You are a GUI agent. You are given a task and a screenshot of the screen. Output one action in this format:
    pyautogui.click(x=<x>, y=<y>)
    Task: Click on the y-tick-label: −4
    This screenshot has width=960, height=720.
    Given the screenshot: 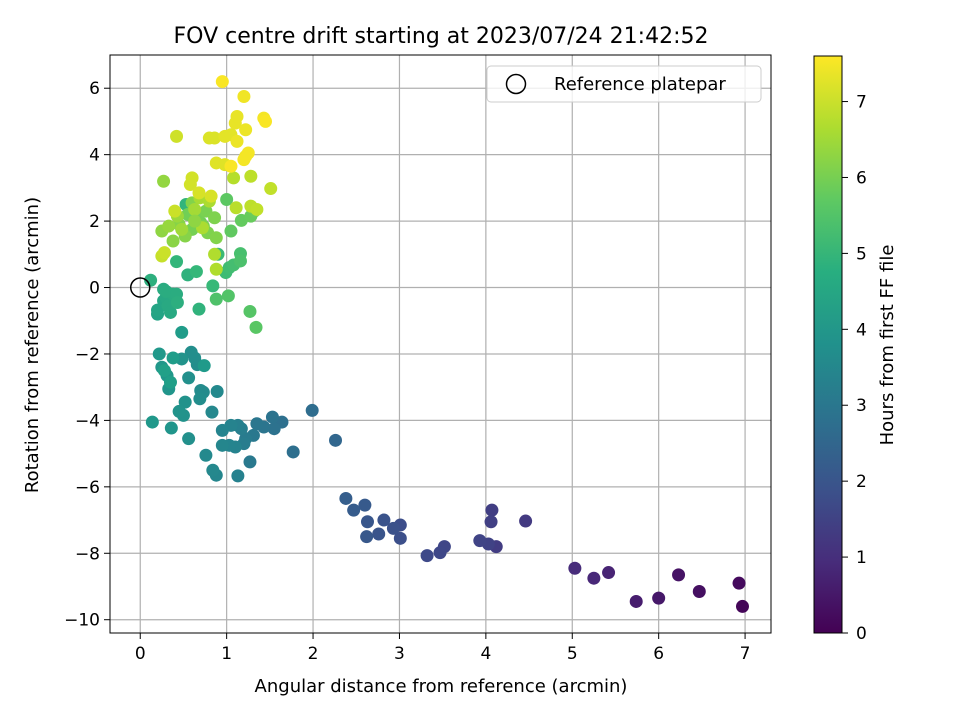 What is the action you would take?
    pyautogui.click(x=87, y=421)
    